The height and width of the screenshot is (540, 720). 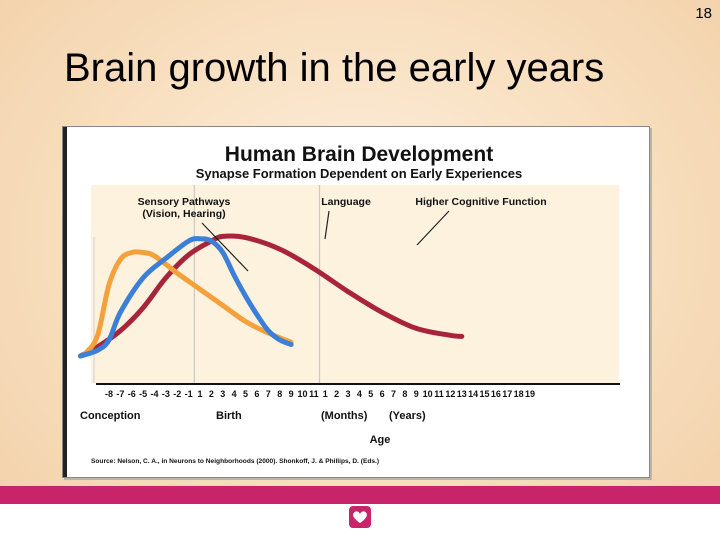 What do you see at coordinates (703, 13) in the screenshot?
I see `page-number: 18` at bounding box center [703, 13].